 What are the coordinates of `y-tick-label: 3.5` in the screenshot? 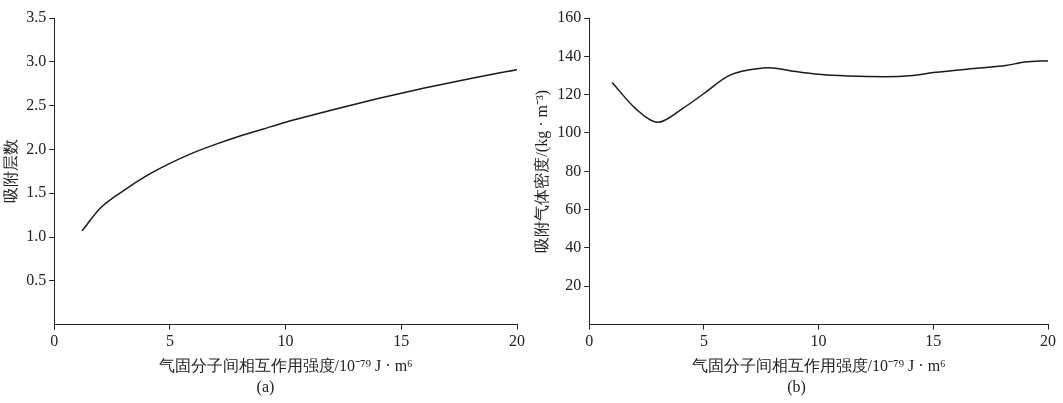 It's located at (36, 17).